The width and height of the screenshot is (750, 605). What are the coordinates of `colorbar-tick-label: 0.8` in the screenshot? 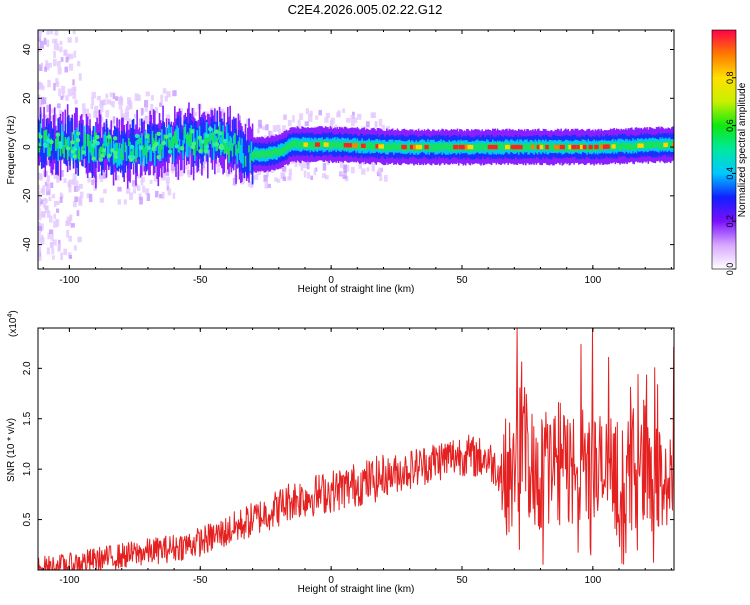 It's located at (730, 78).